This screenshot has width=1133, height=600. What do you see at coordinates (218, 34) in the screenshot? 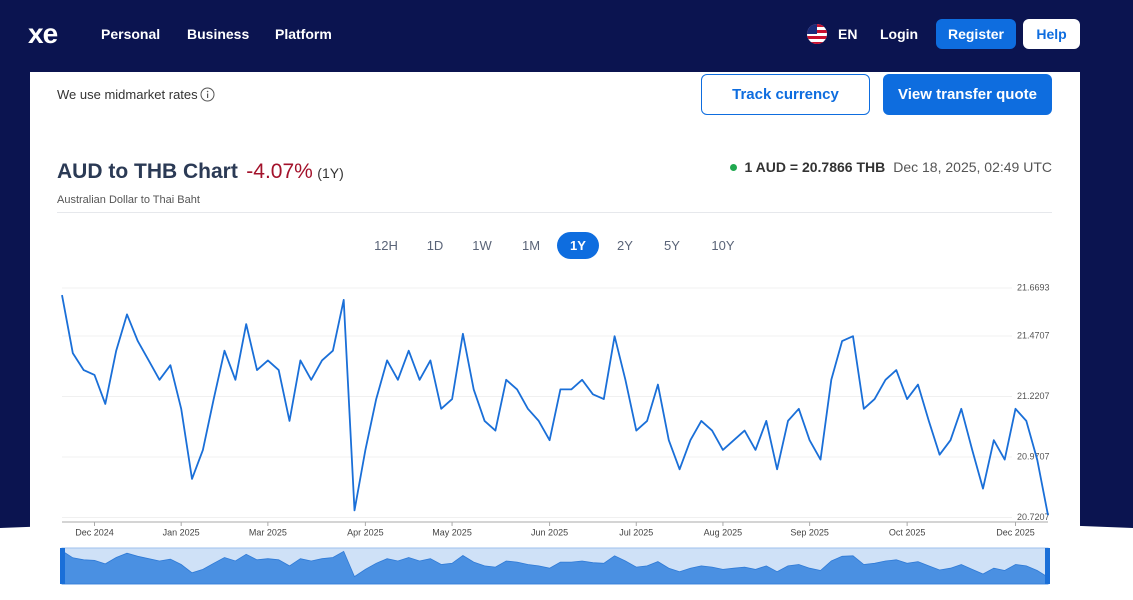
I see `nav-link: Business` at bounding box center [218, 34].